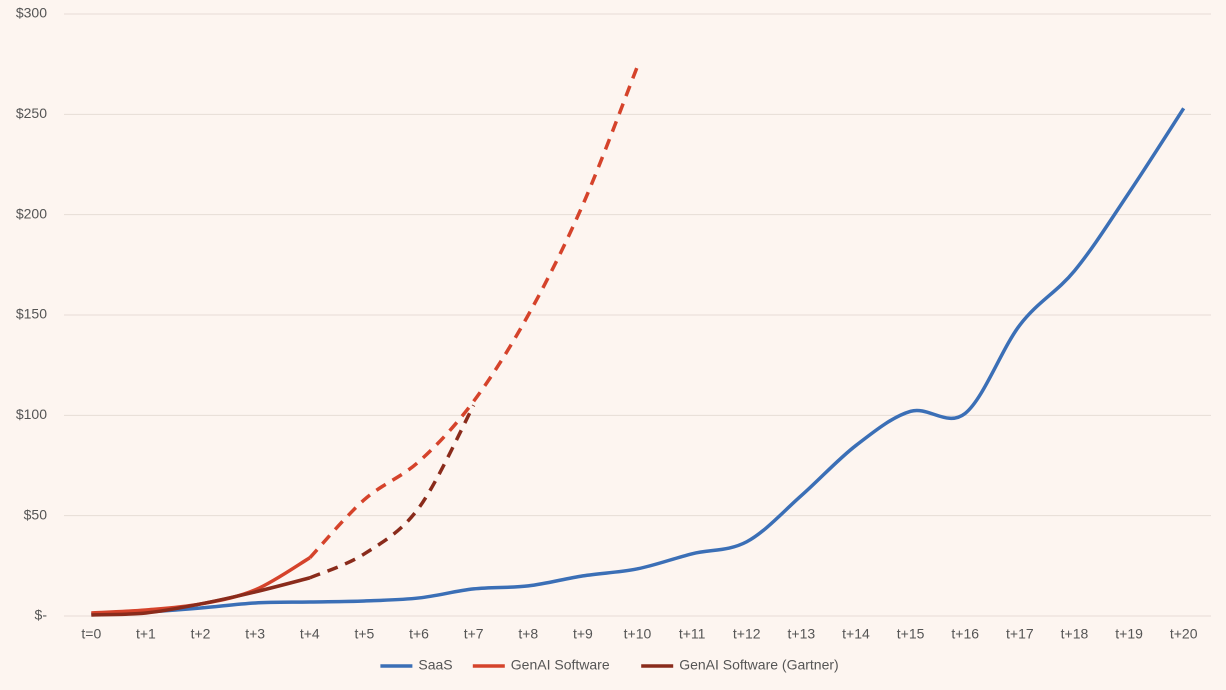 The width and height of the screenshot is (1226, 690). Describe the element at coordinates (255, 634) in the screenshot. I see `x-tick-label: t+3` at that location.